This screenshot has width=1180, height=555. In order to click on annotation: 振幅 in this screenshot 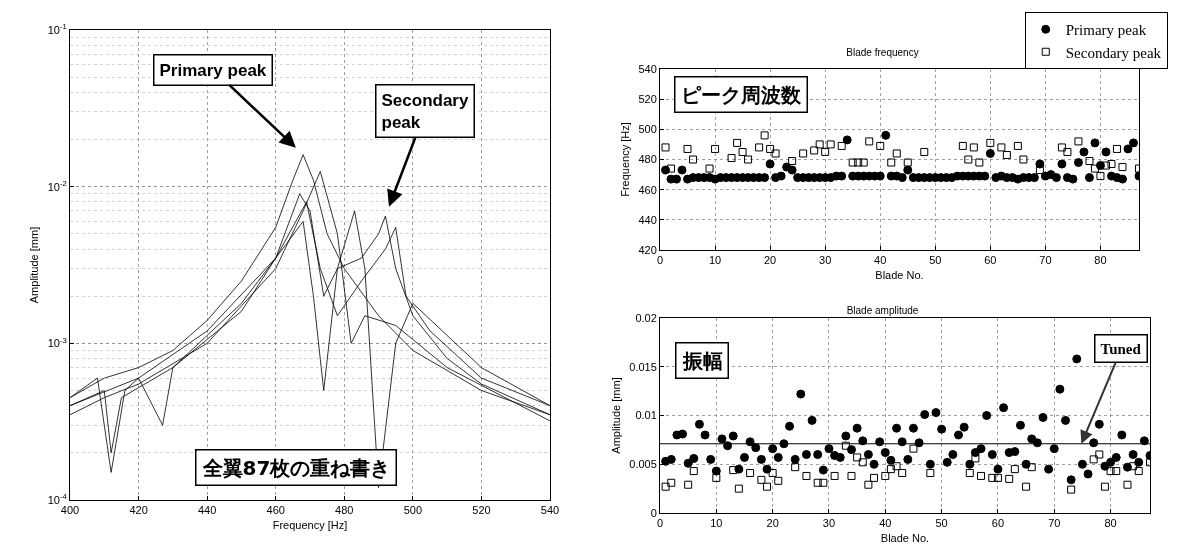, I will do `click(702, 360)`.